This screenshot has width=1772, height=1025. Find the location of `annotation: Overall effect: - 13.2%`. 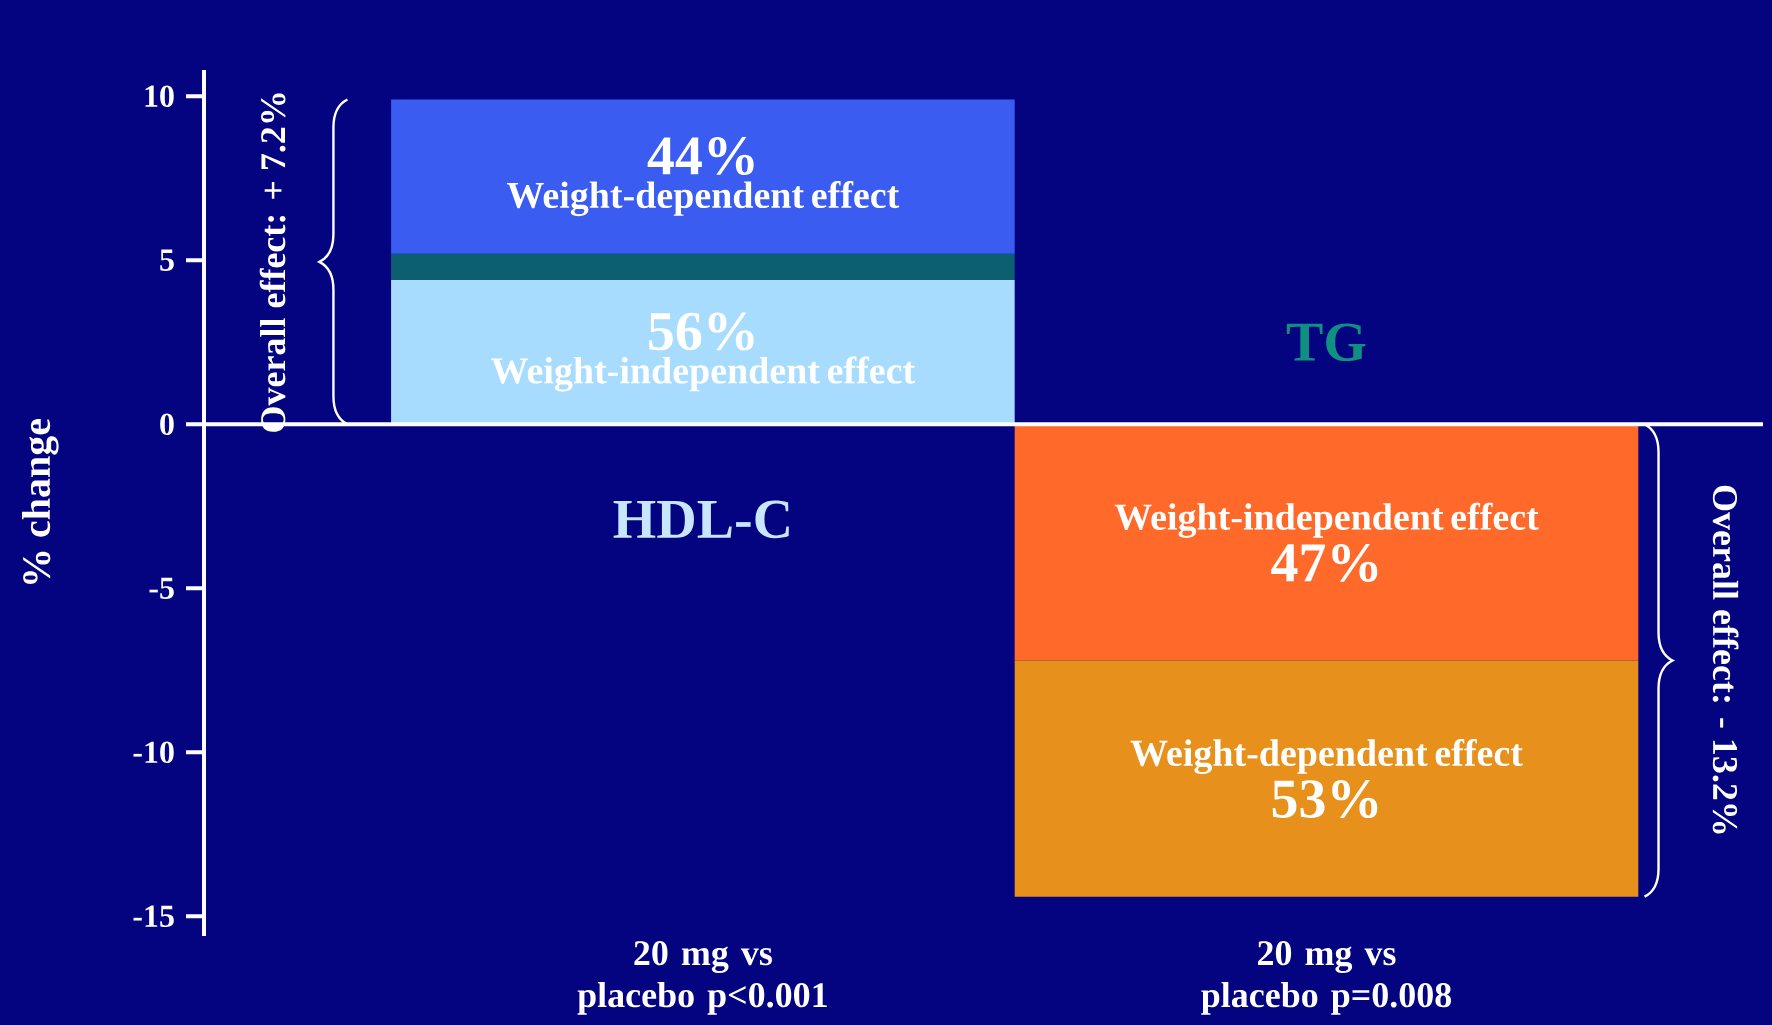

annotation: Overall effect: - 13.2% is located at coordinates (1725, 659).